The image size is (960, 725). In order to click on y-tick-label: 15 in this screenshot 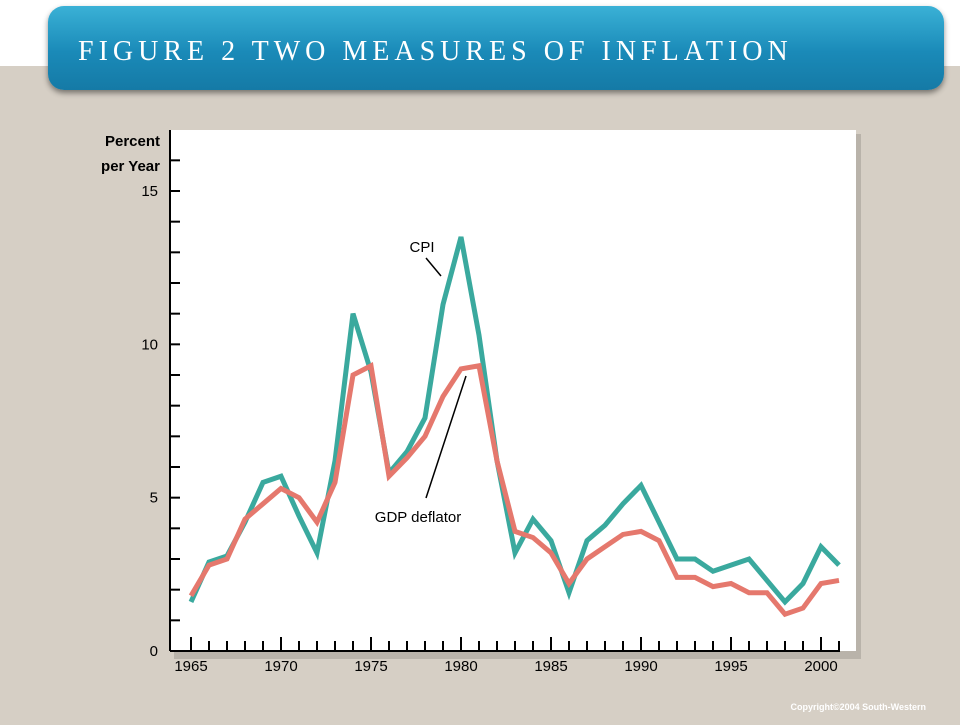, I will do `click(149, 191)`.